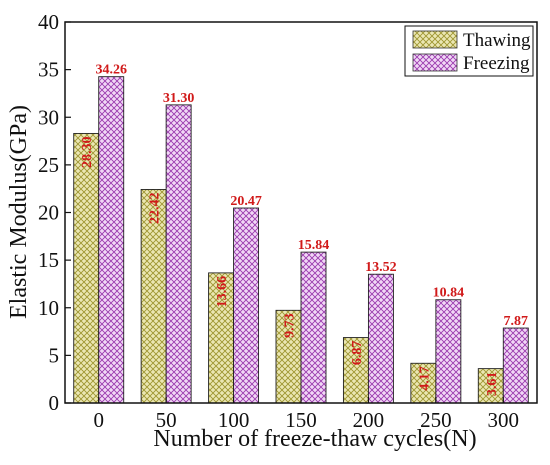 The width and height of the screenshot is (550, 465). Describe the element at coordinates (435, 39) in the screenshot. I see `legend-swatch-thawing` at that location.